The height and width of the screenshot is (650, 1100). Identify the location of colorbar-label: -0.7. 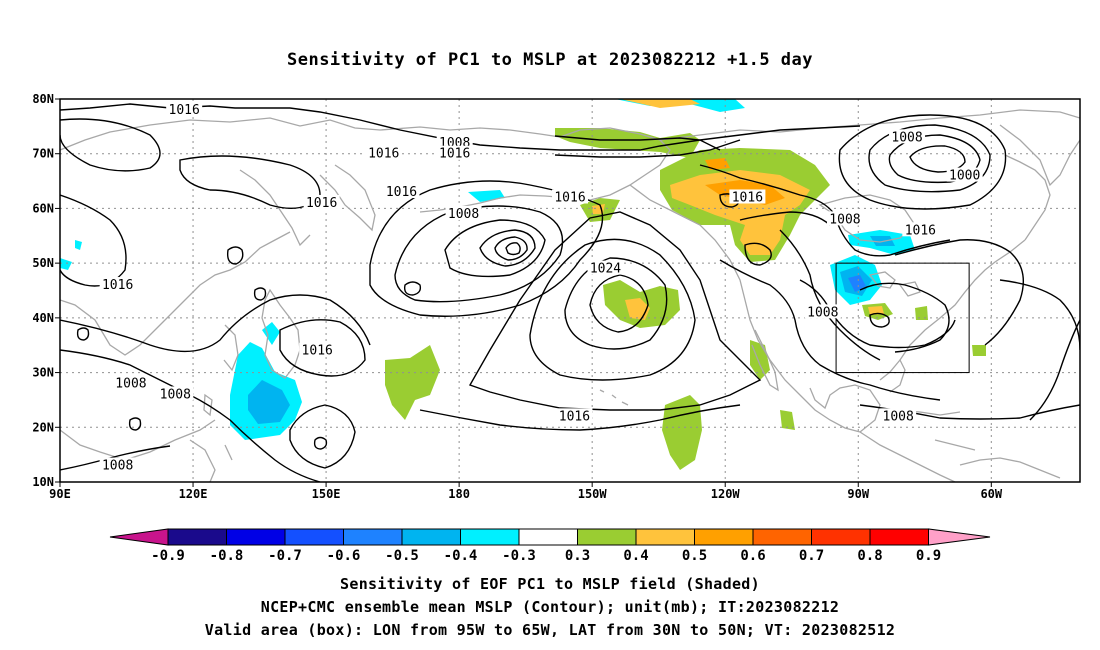
(285, 556).